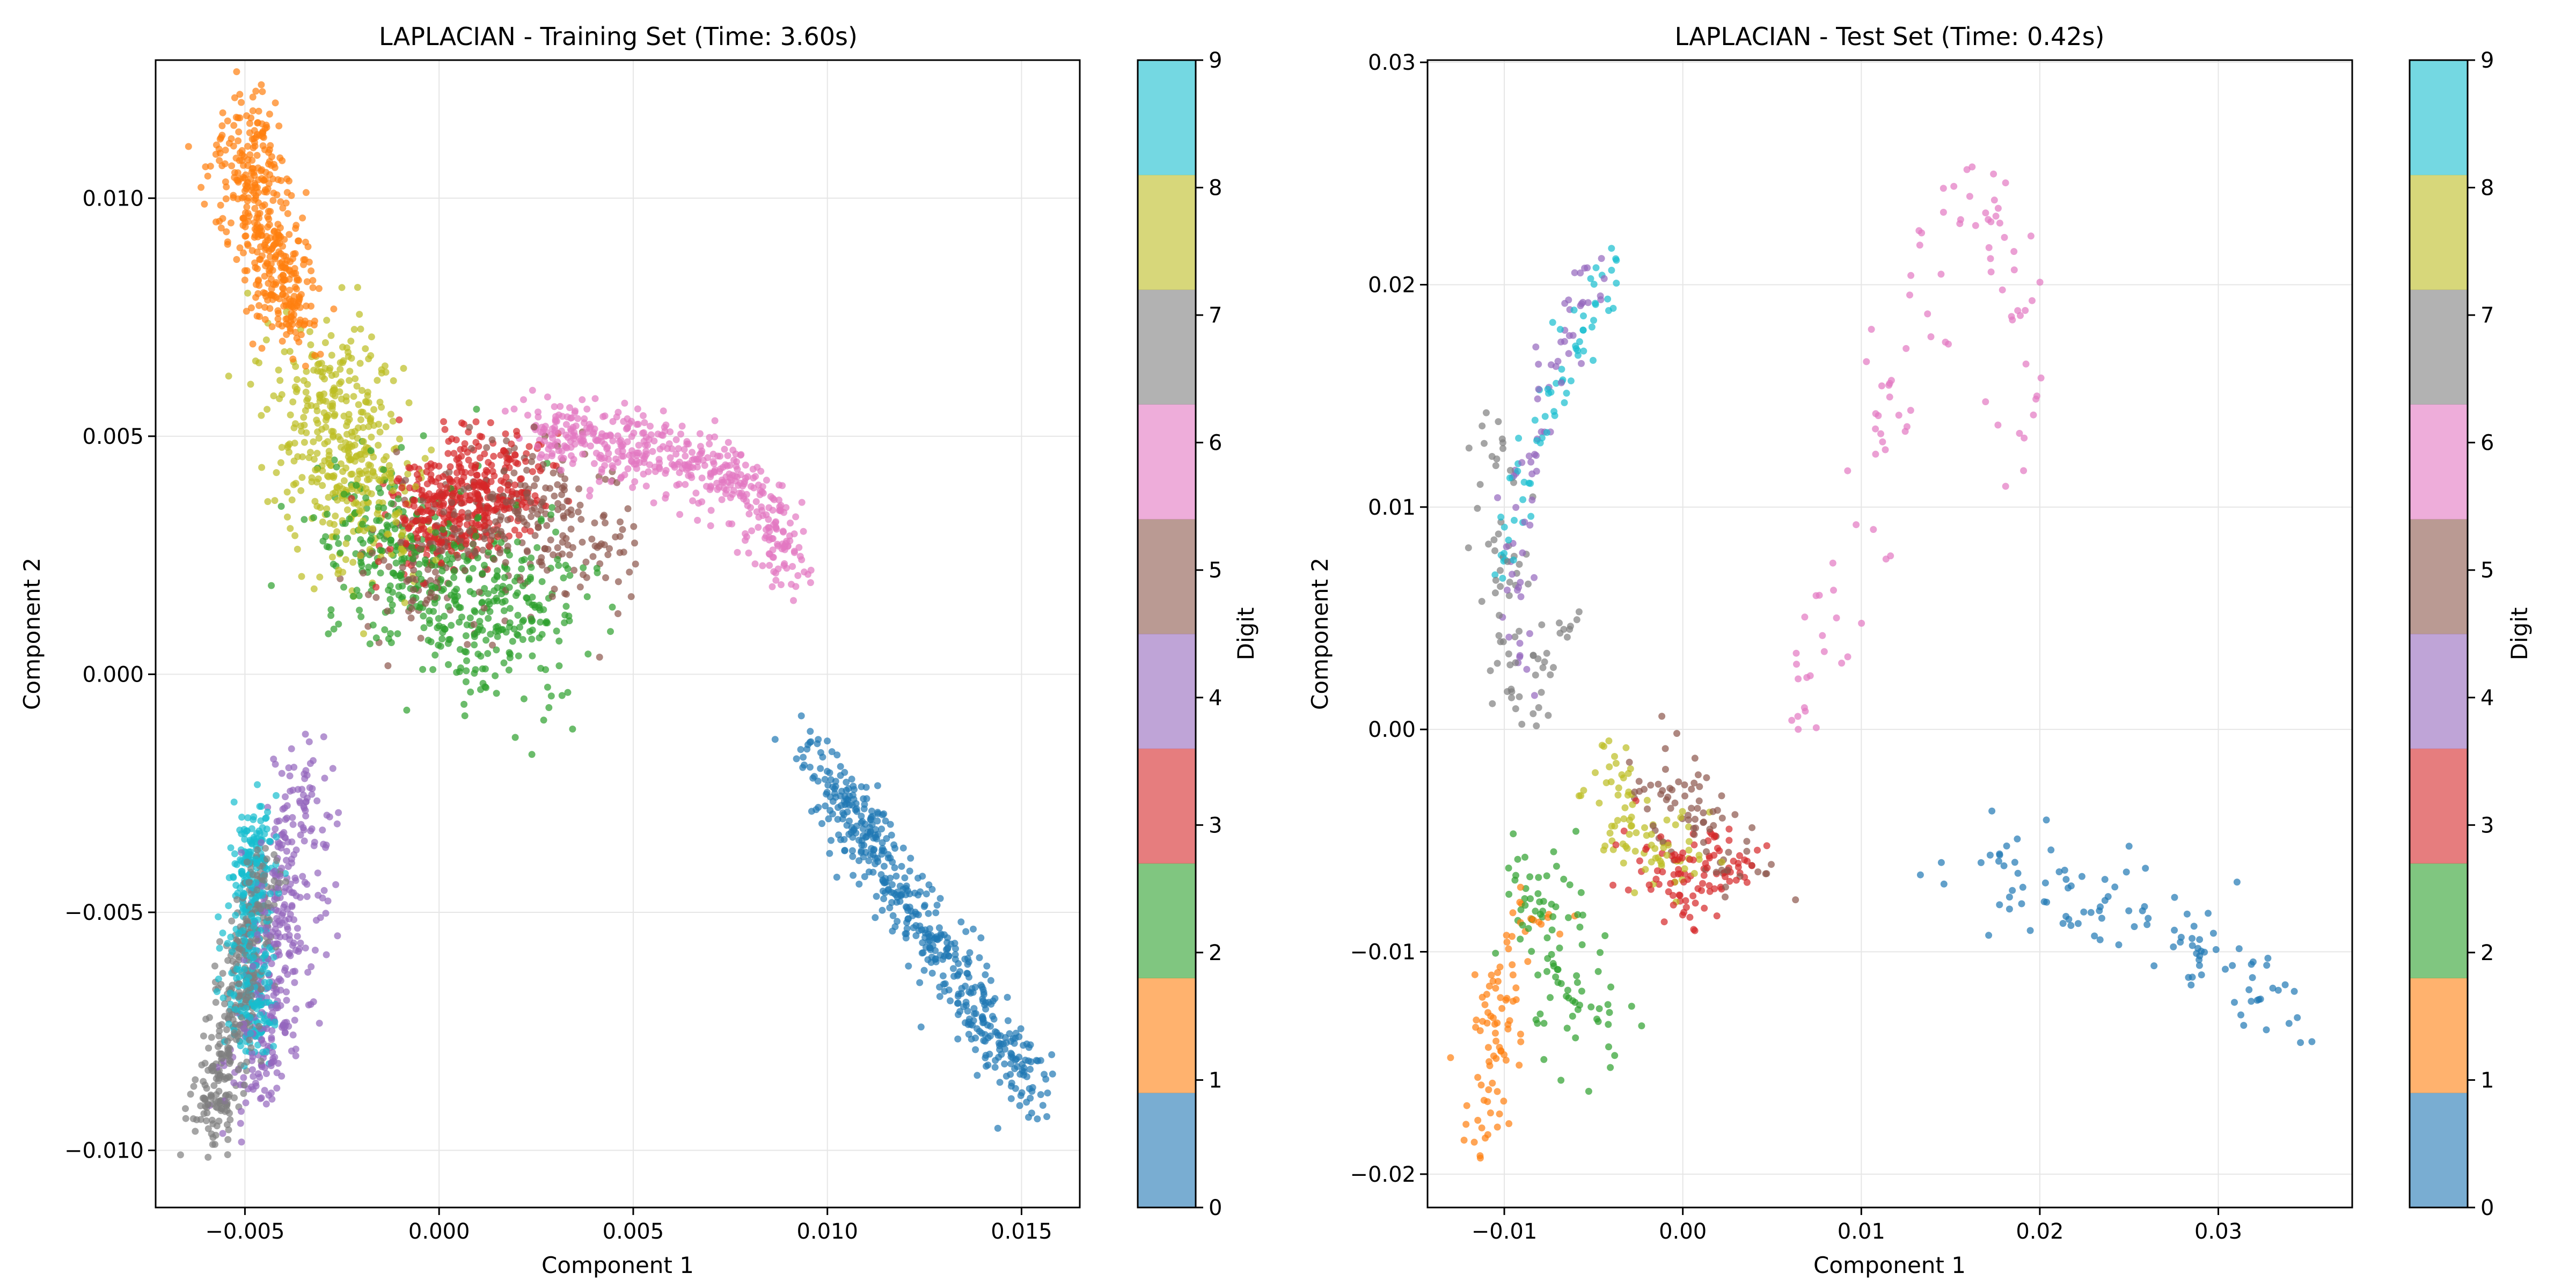 The height and width of the screenshot is (1288, 2576). I want to click on y-tick-label: −0.010, so click(104, 1151).